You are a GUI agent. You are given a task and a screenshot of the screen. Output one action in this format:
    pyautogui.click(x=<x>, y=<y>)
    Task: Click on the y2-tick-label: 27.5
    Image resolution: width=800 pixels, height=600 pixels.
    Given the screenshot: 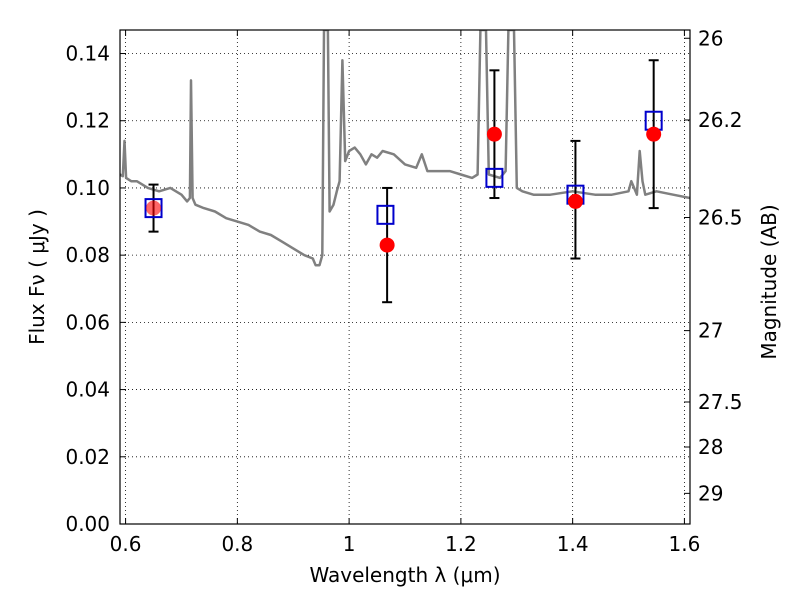 What is the action you would take?
    pyautogui.click(x=720, y=402)
    